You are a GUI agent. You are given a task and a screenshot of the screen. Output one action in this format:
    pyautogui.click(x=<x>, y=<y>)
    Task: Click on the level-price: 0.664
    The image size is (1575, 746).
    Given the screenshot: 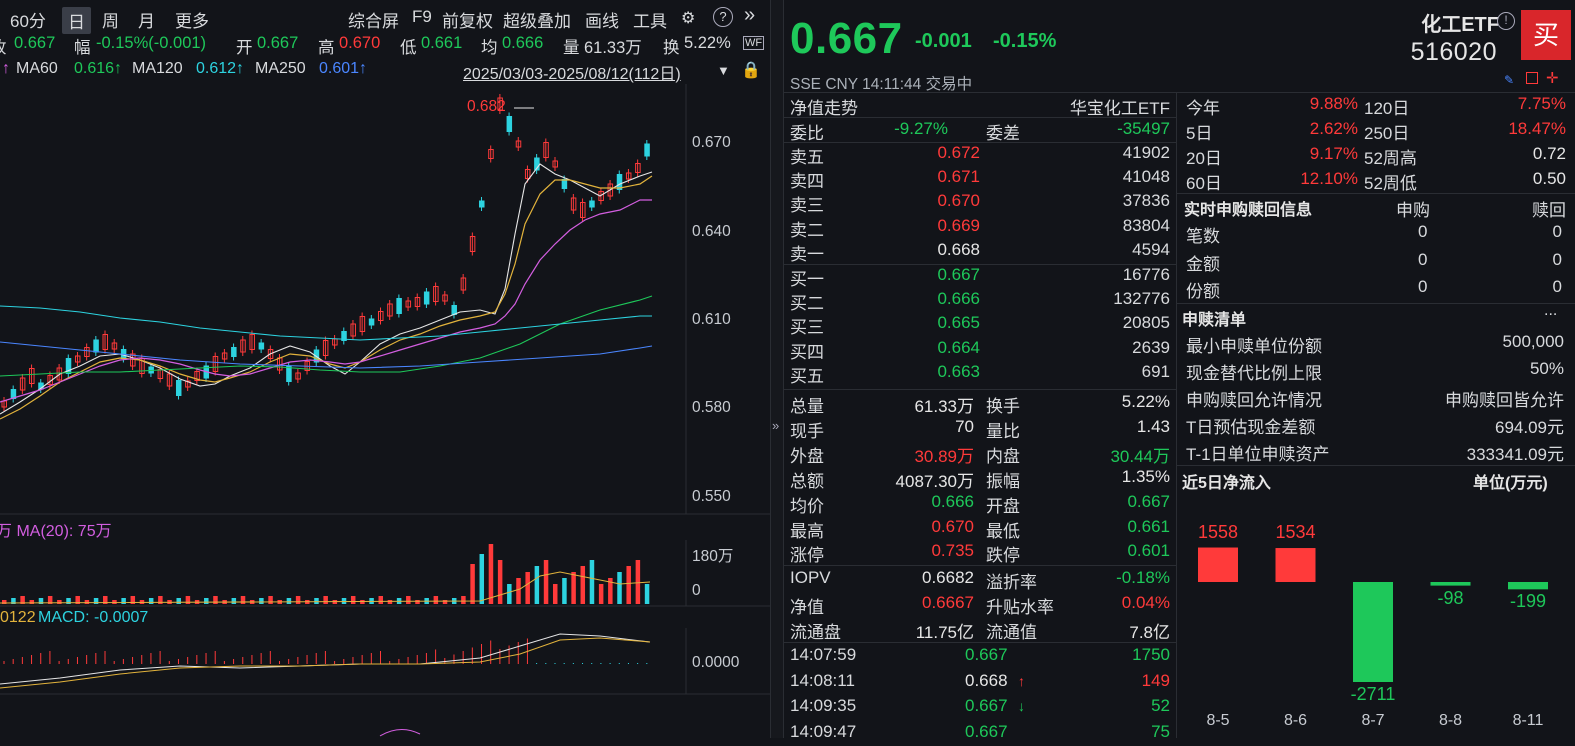 What is the action you would take?
    pyautogui.click(x=958, y=347)
    